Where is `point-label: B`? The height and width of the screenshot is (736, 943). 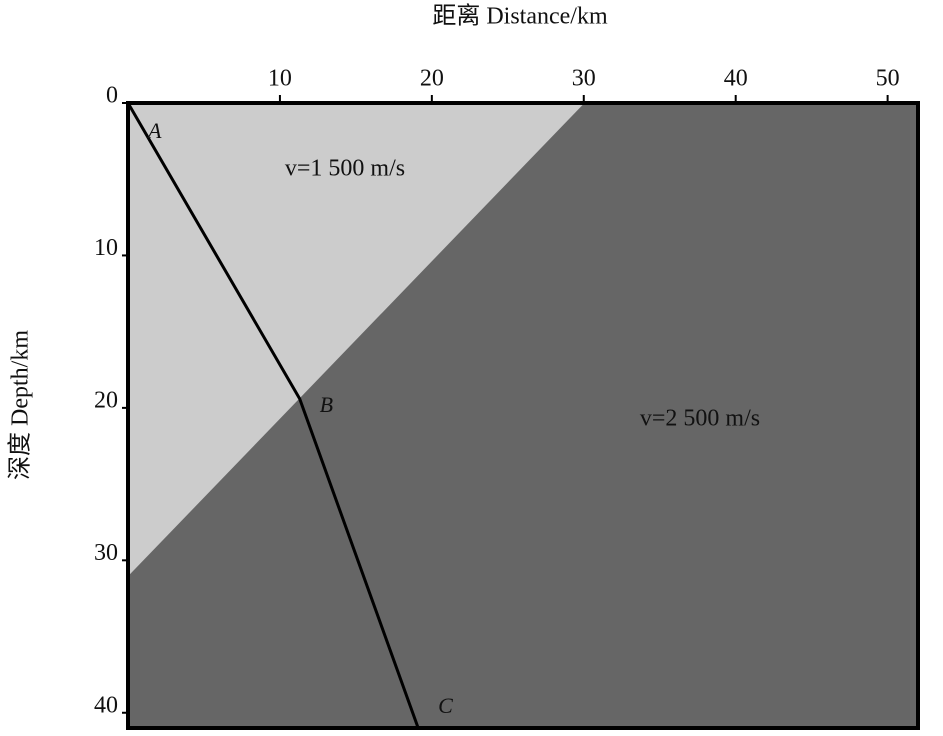
point-label: B is located at coordinates (326, 404).